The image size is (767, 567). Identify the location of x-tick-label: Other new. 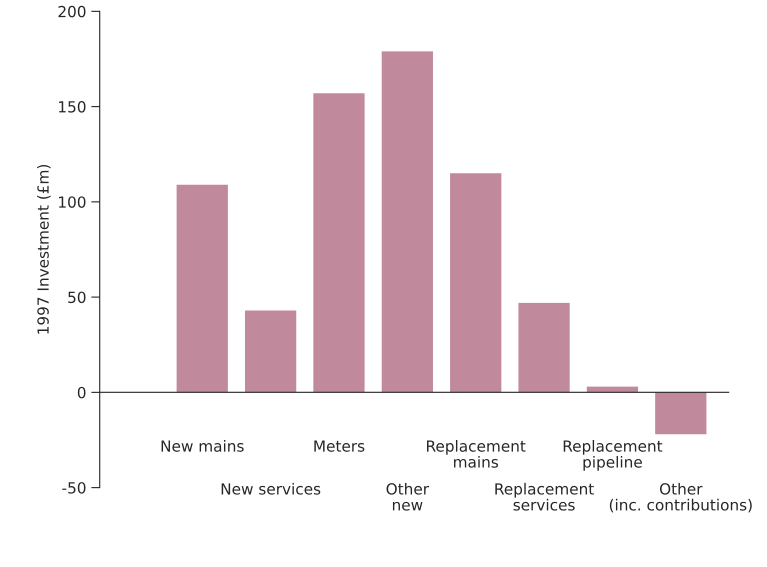
(408, 496).